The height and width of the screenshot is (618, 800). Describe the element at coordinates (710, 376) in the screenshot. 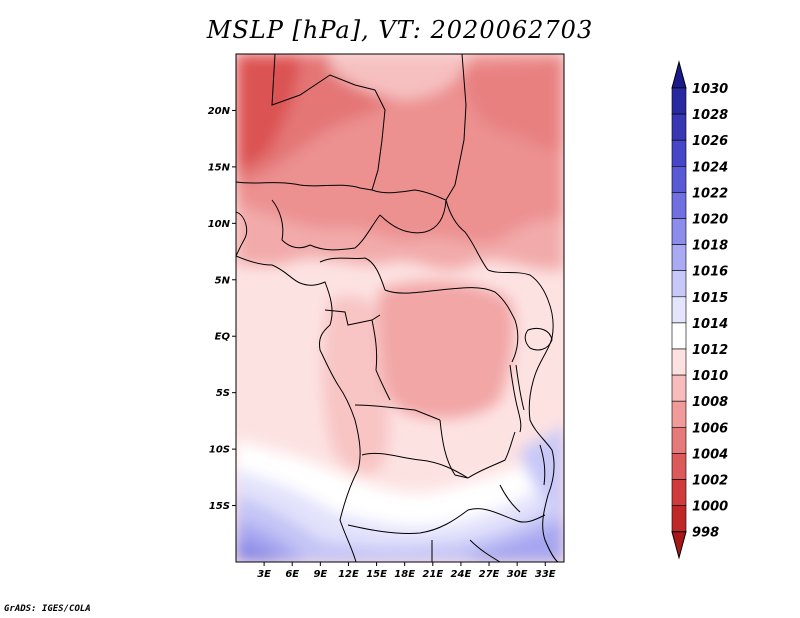

I see `colorbar-label: 1010` at that location.